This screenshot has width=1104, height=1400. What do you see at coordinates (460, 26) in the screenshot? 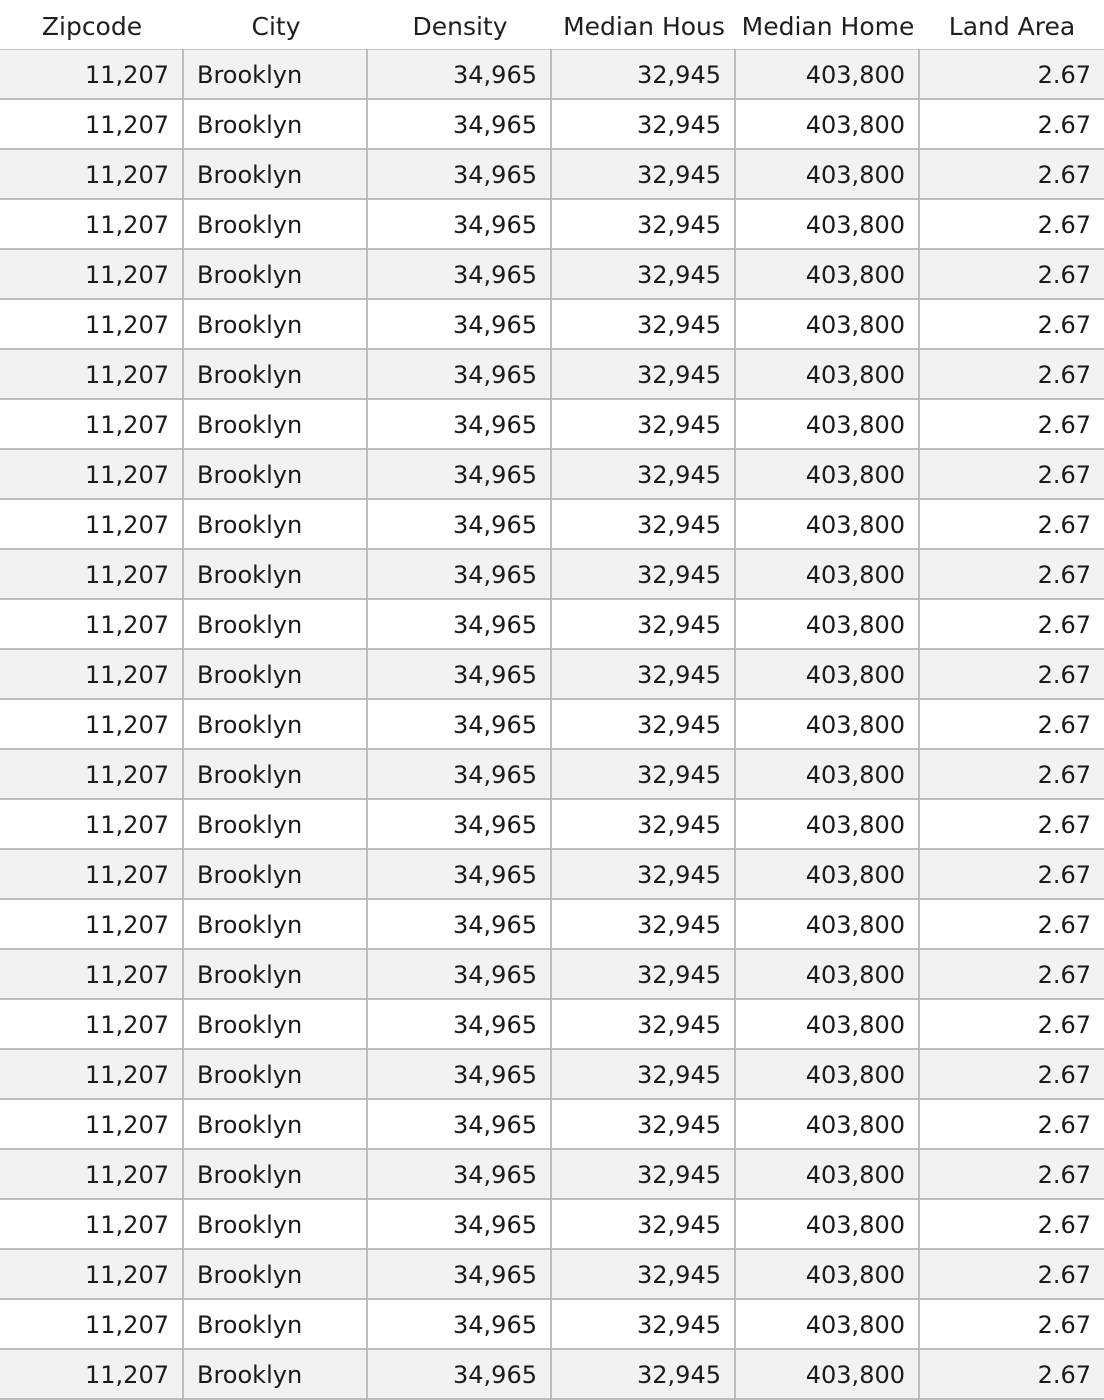
I see `column-header-density: Density` at bounding box center [460, 26].